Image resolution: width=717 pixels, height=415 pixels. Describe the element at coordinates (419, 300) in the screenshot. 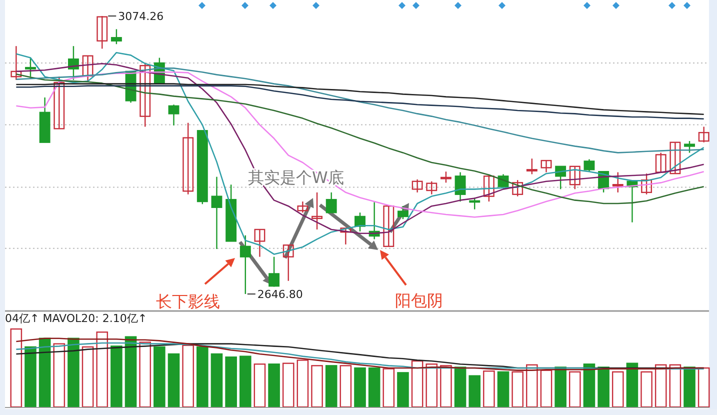

I see `annotation: 阳包阴` at that location.